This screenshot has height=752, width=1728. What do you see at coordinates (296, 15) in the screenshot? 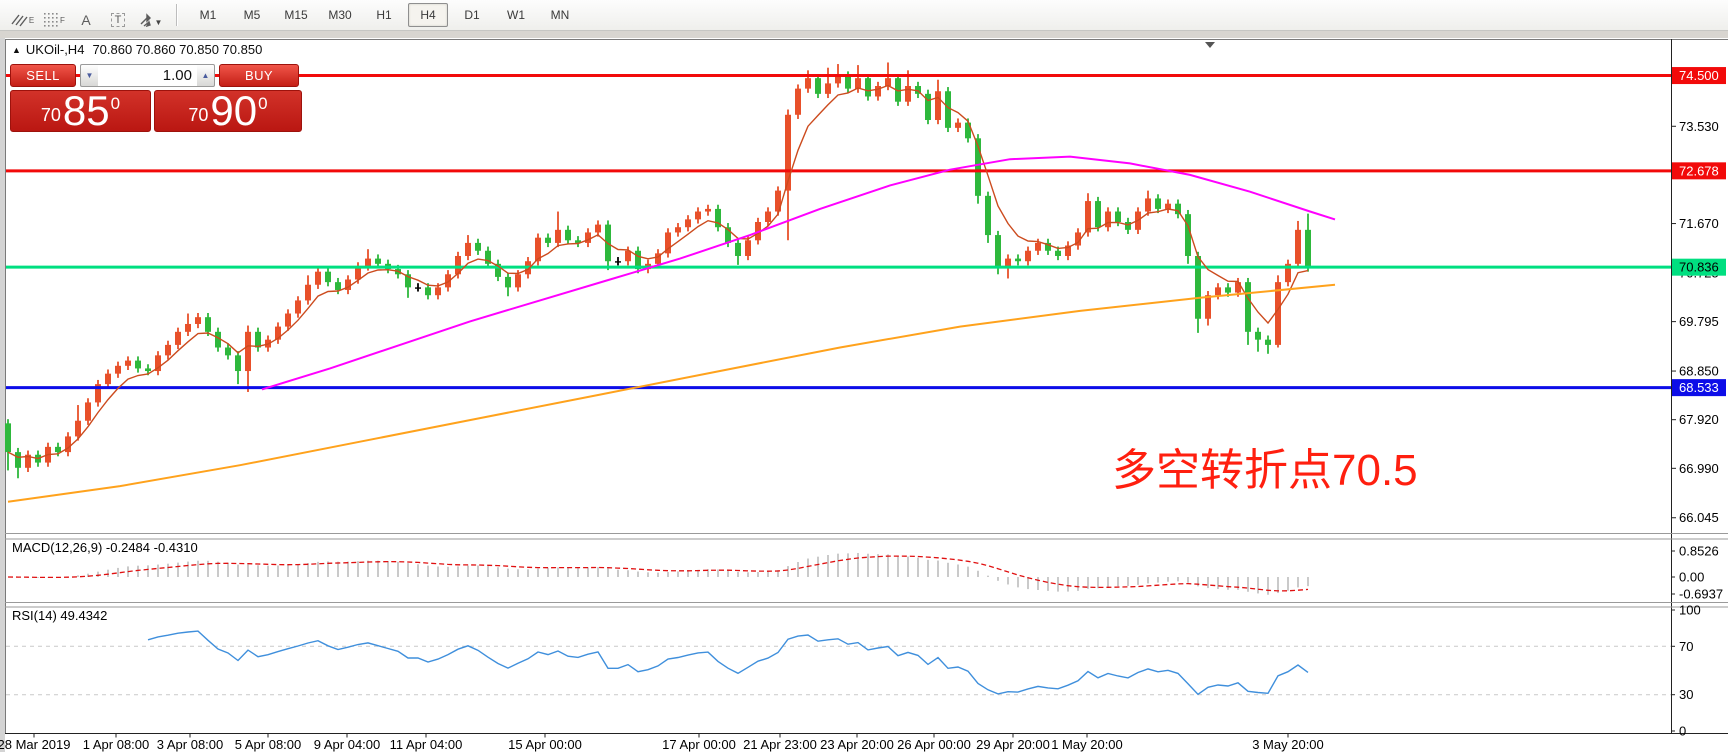
I see `tf-button-M15: M15` at bounding box center [296, 15].